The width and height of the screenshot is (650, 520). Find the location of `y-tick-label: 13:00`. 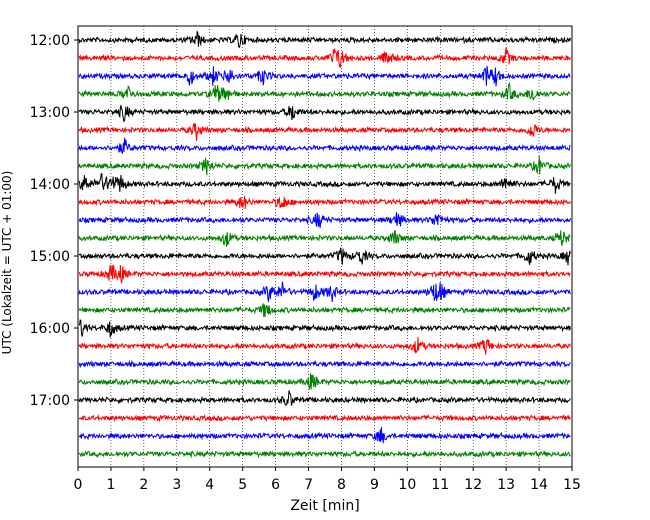

y-tick-label: 13:00 is located at coordinates (50, 113).